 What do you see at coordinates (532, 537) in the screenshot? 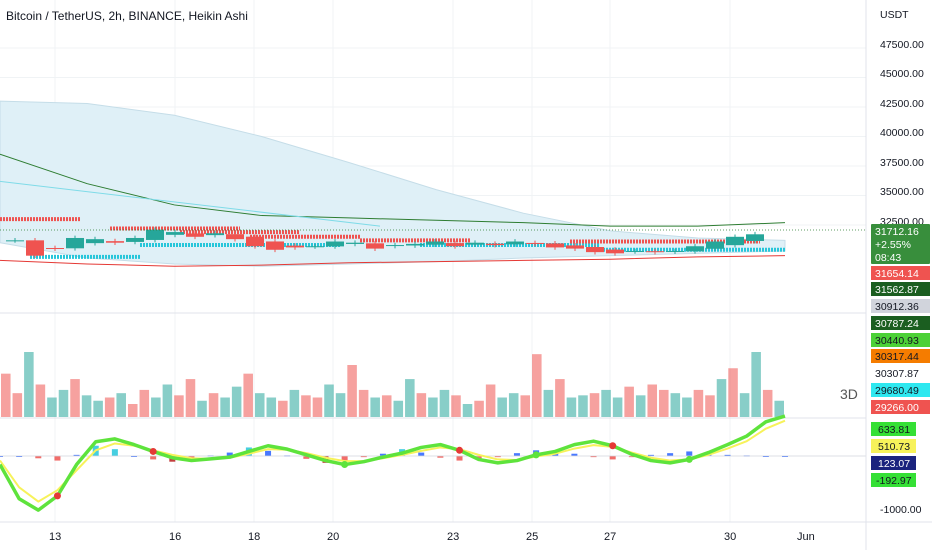
I see `date-tick: 25` at bounding box center [532, 537].